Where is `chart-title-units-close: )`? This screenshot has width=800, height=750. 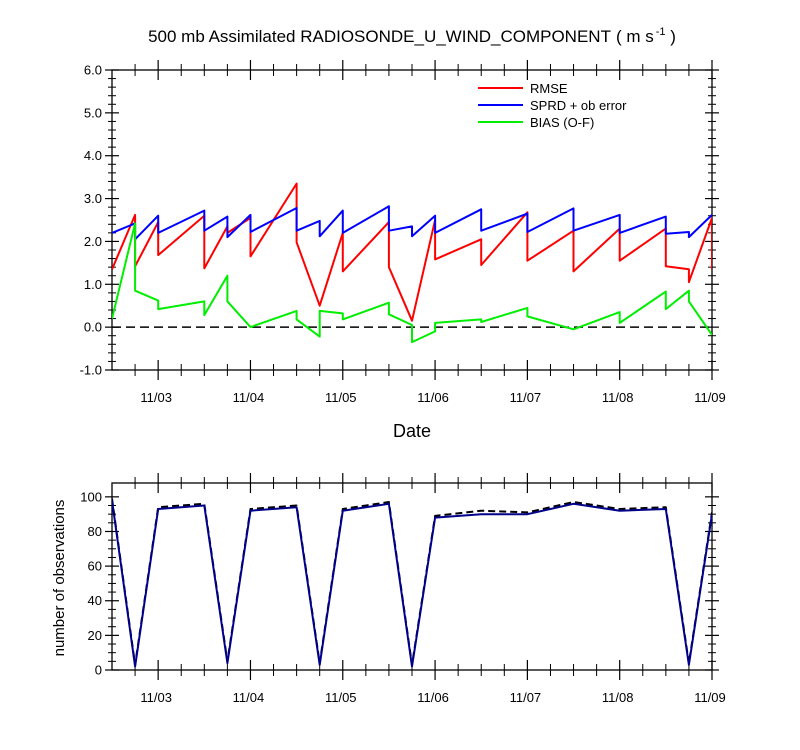 chart-title-units-close: ) is located at coordinates (671, 36).